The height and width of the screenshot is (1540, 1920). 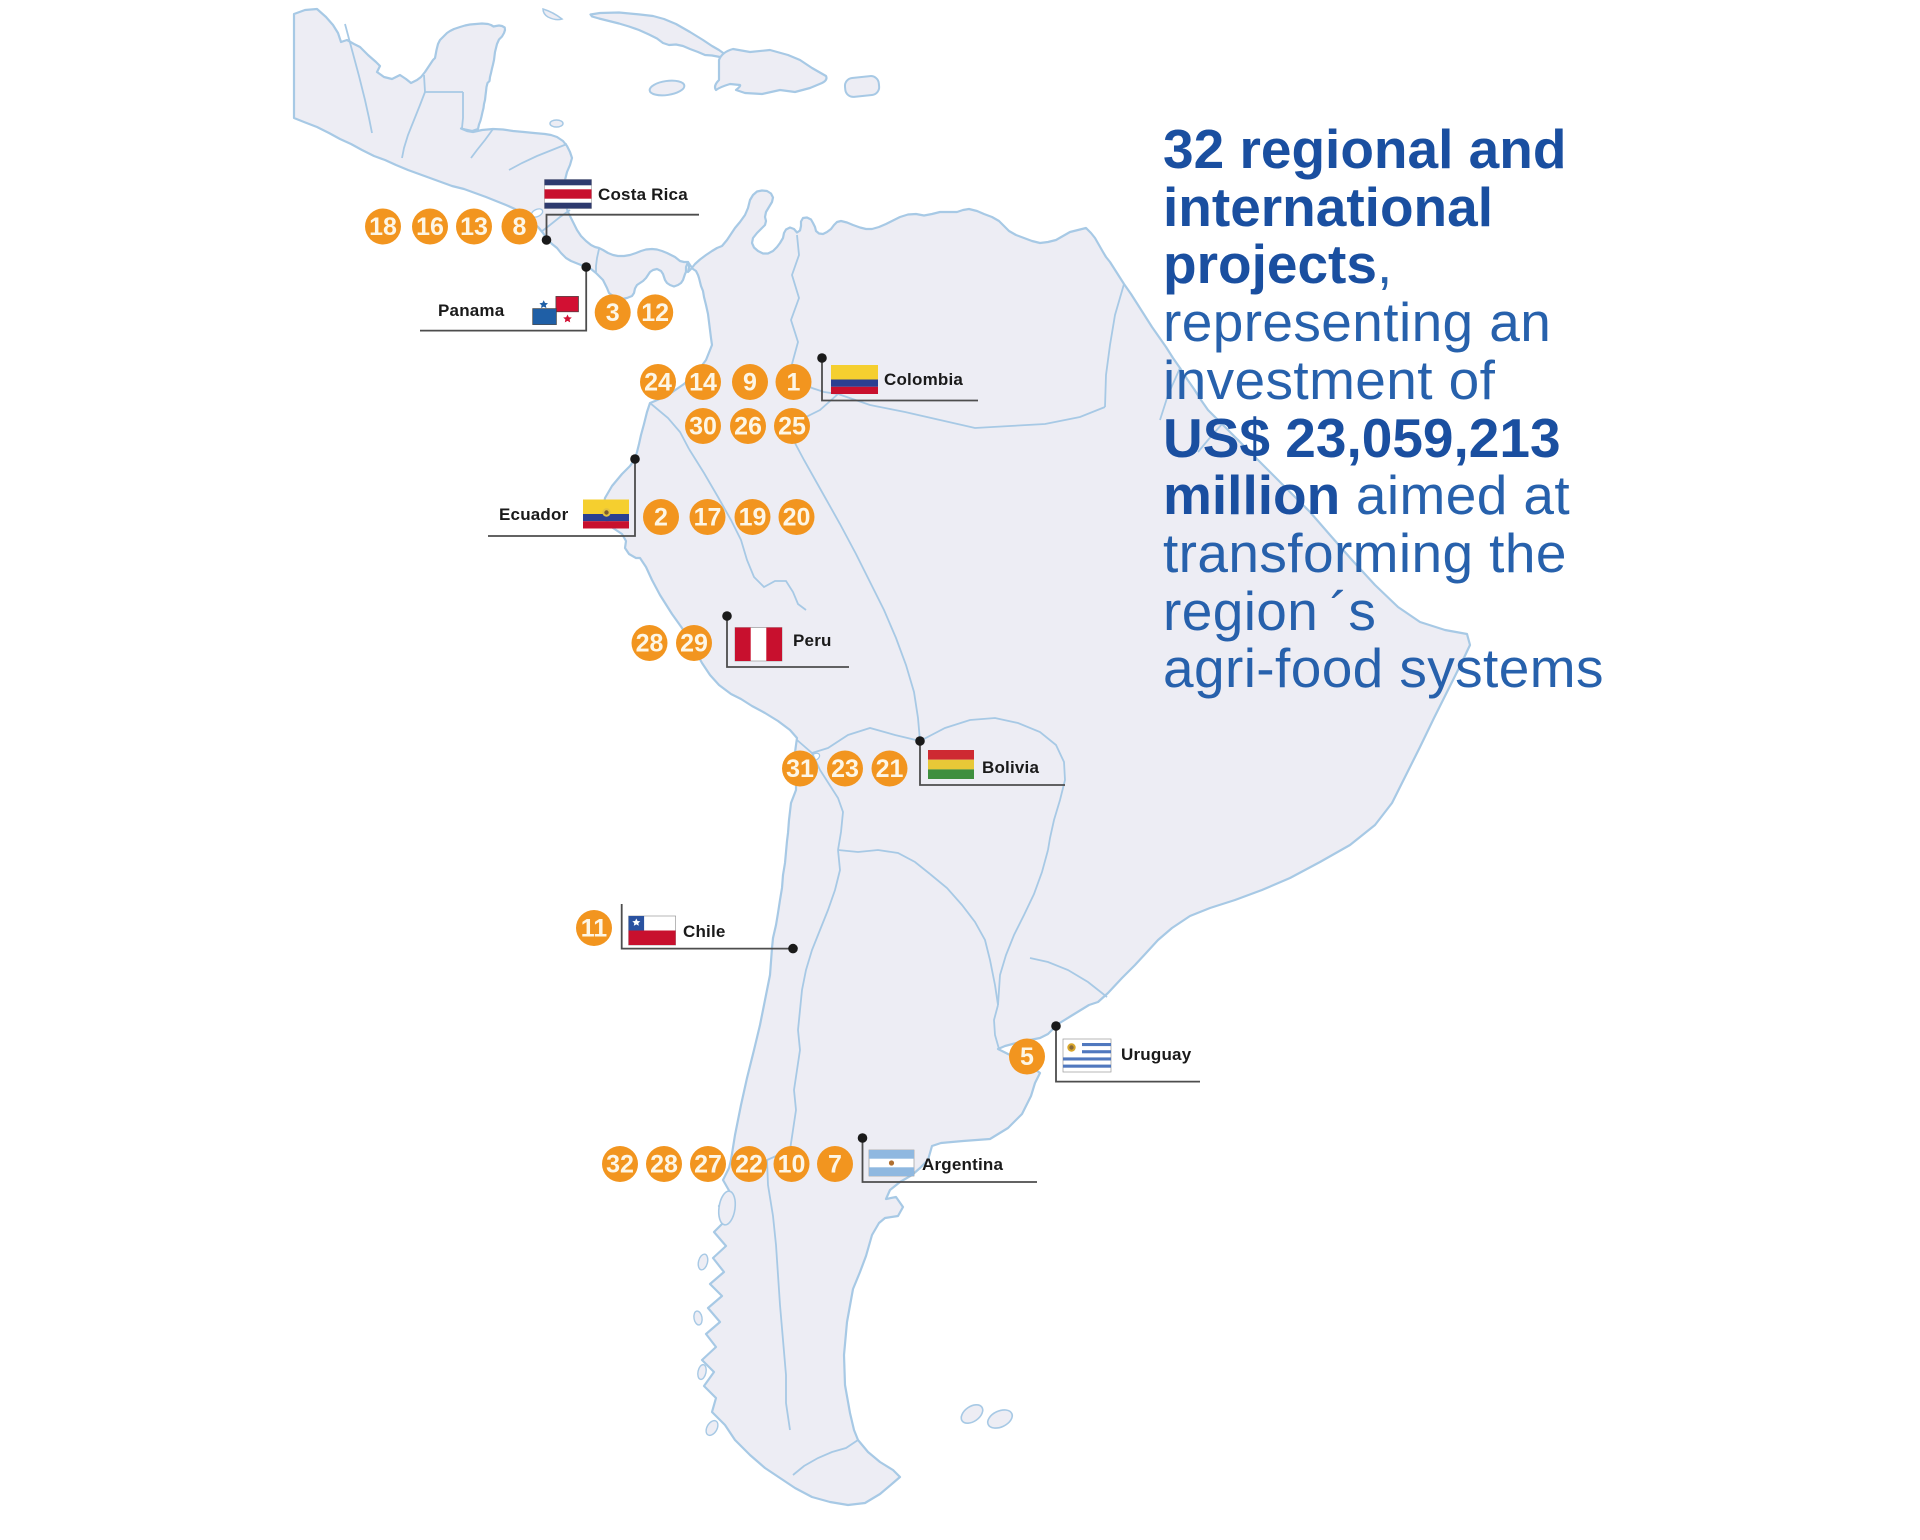 What do you see at coordinates (655, 313) in the screenshot?
I see `svg-text: 12` at bounding box center [655, 313].